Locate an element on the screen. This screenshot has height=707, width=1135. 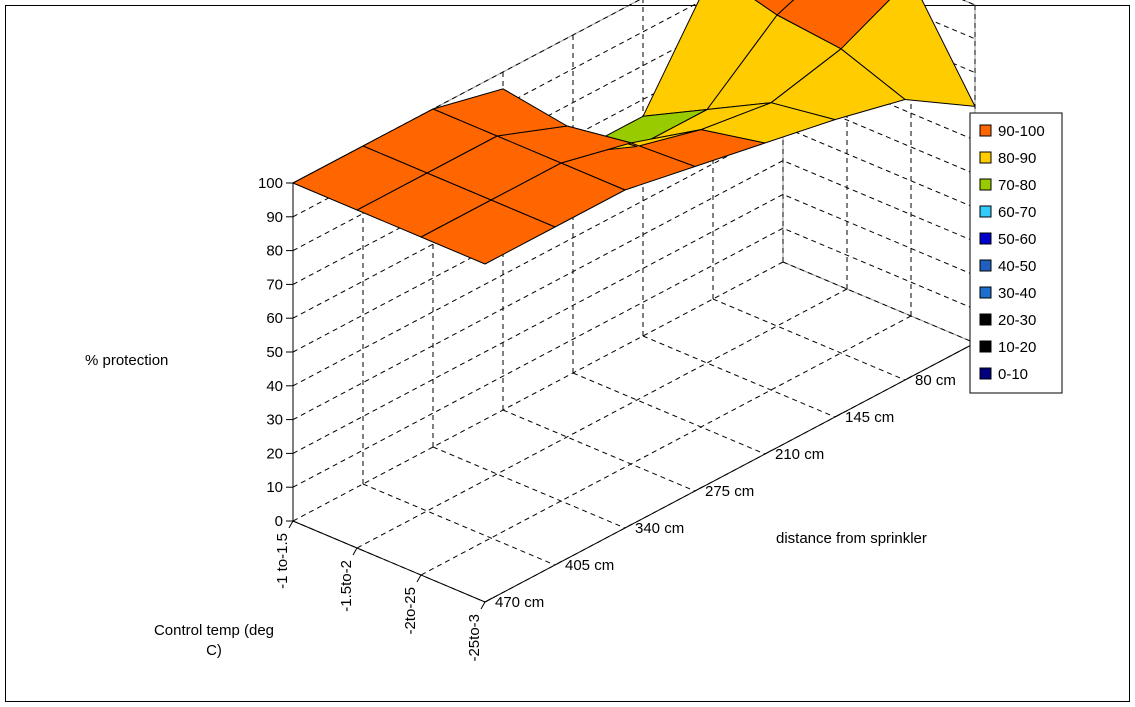
distance-tick-label: 470 cm is located at coordinates (519, 602).